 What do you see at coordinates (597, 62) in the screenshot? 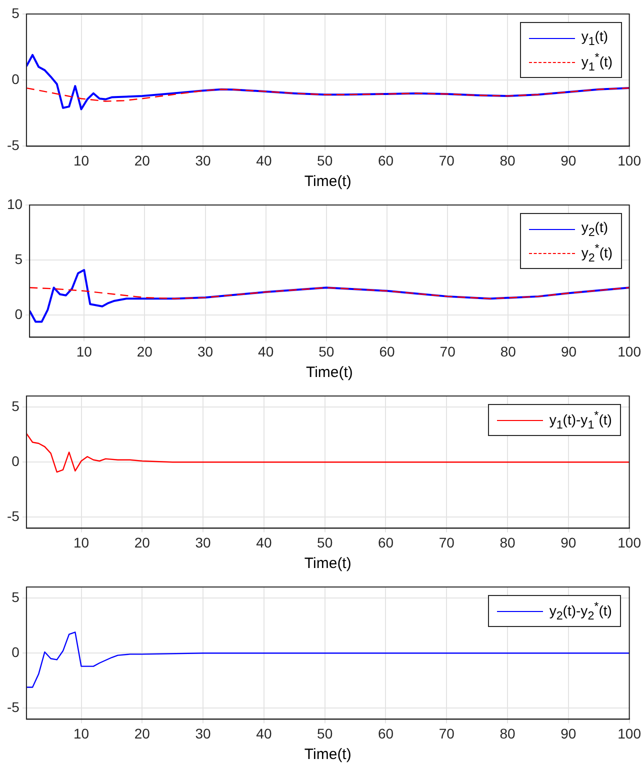
I see `legend-label: y$_{1}$$^{*}$(t)` at bounding box center [597, 62].